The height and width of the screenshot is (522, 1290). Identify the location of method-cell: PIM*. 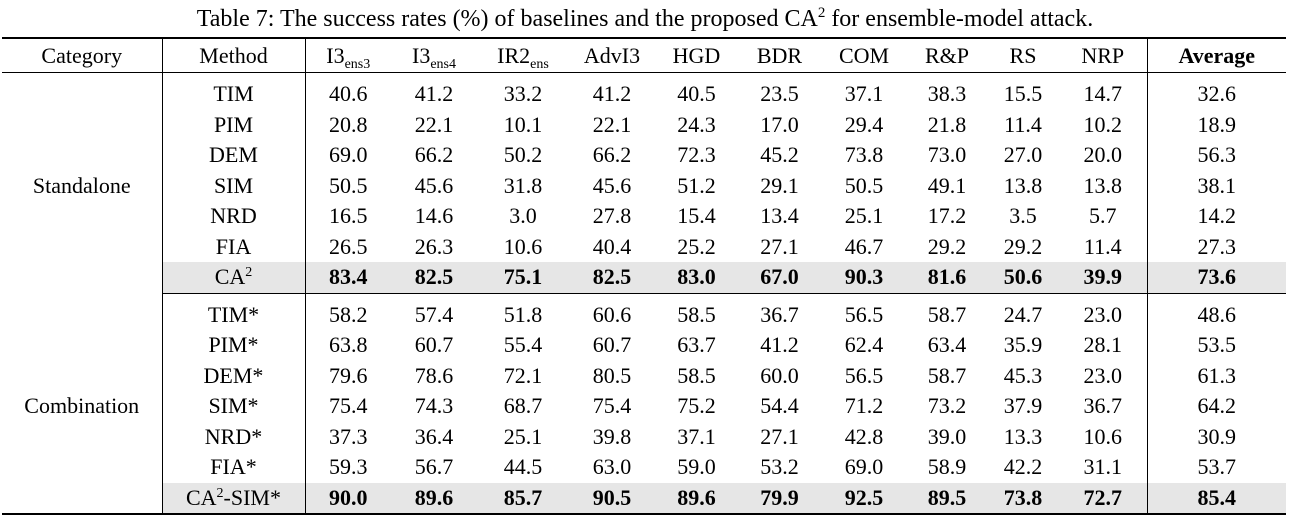
(234, 345).